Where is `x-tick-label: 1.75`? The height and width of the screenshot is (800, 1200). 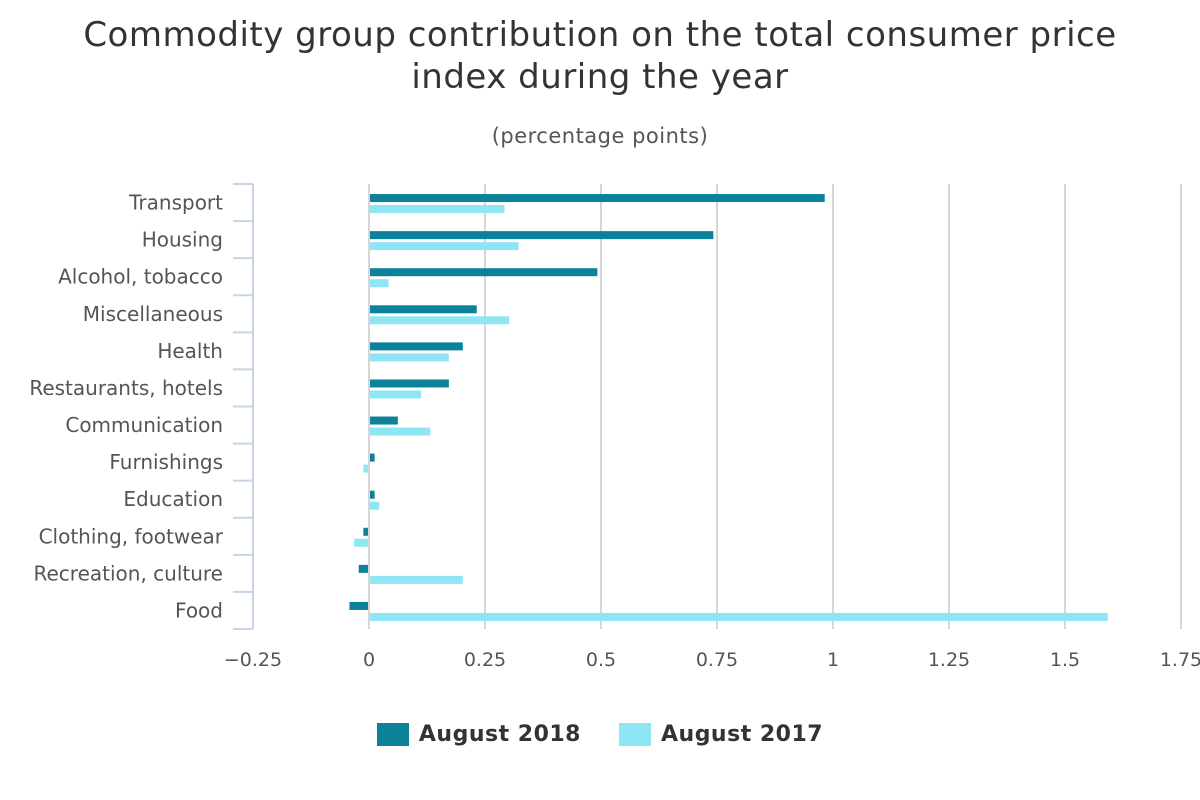
x-tick-label: 1.75 is located at coordinates (1180, 660).